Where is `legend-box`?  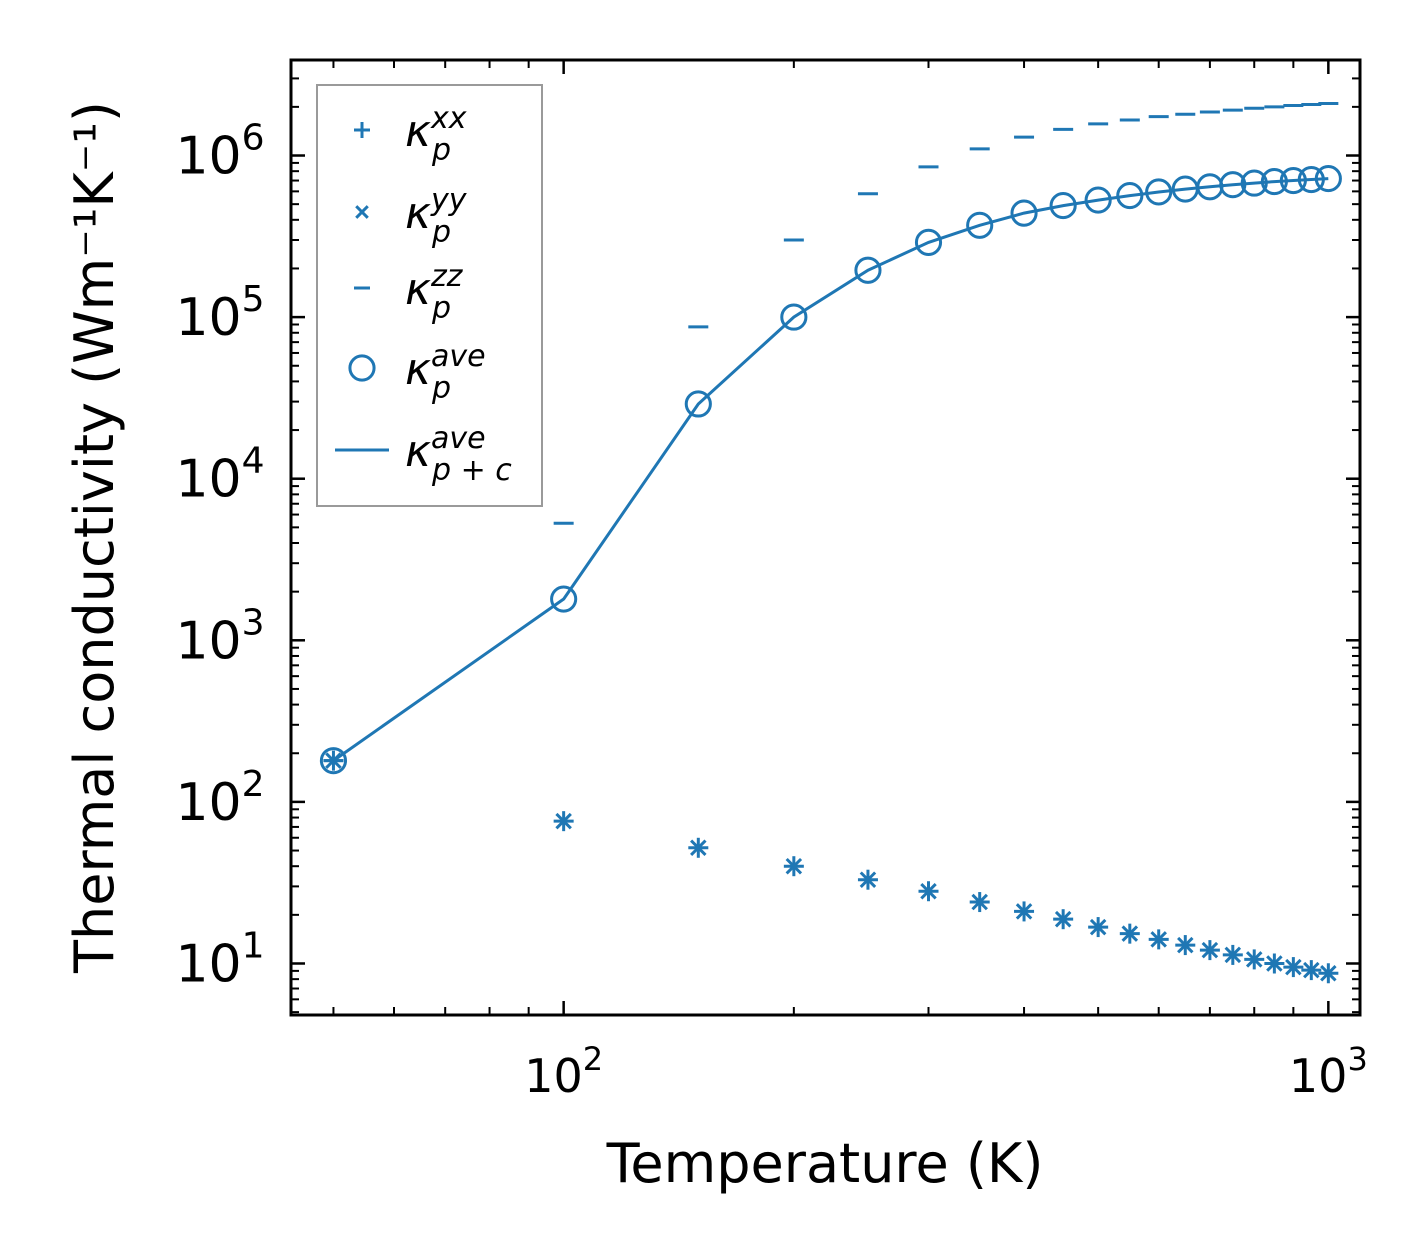
legend-box is located at coordinates (429, 295).